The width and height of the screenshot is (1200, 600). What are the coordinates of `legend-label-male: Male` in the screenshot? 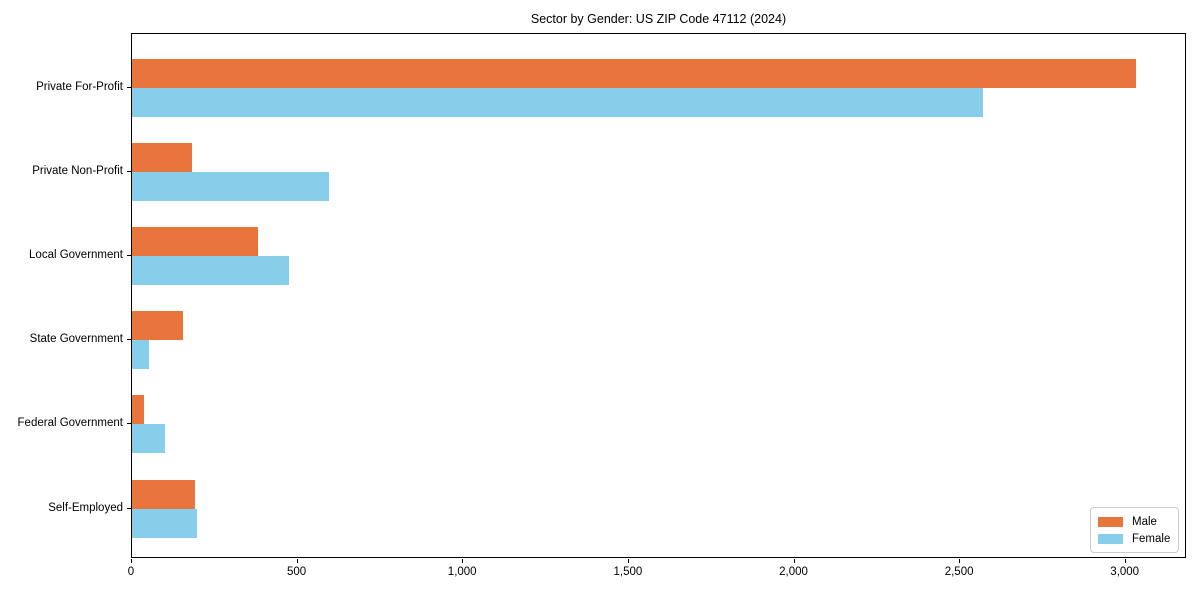 It's located at (1144, 521).